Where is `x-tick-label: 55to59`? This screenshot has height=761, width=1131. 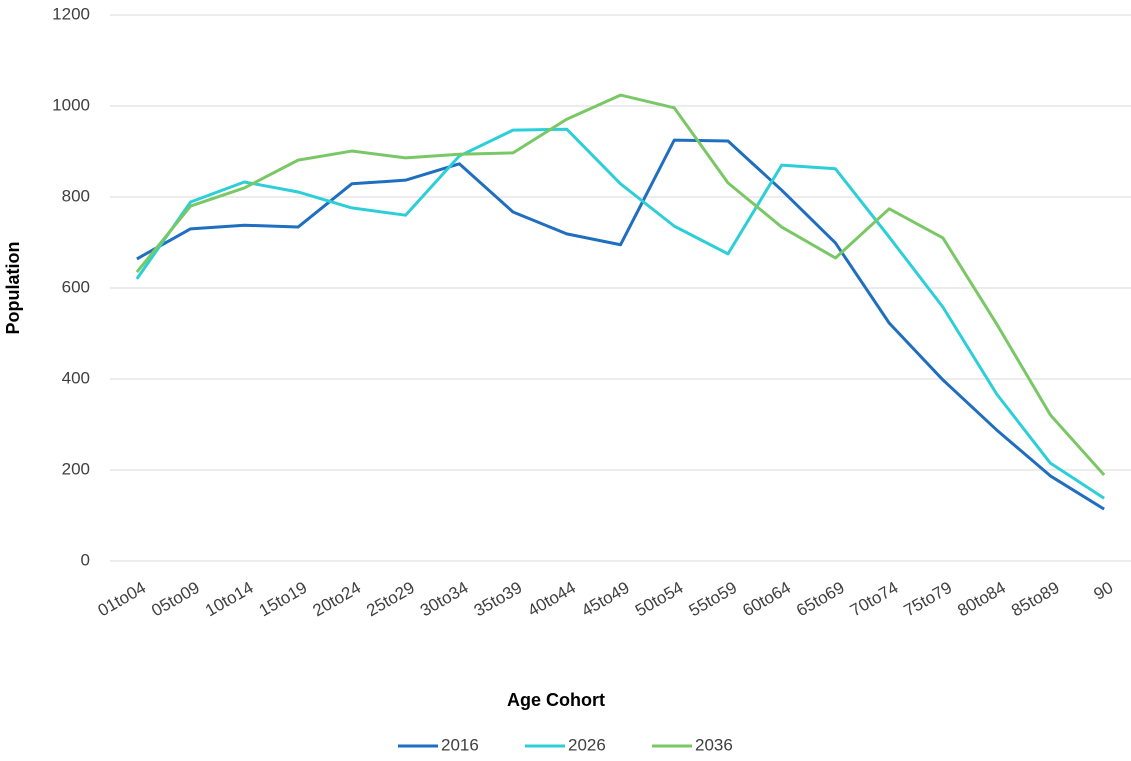
x-tick-label: 55to59 is located at coordinates (713, 599).